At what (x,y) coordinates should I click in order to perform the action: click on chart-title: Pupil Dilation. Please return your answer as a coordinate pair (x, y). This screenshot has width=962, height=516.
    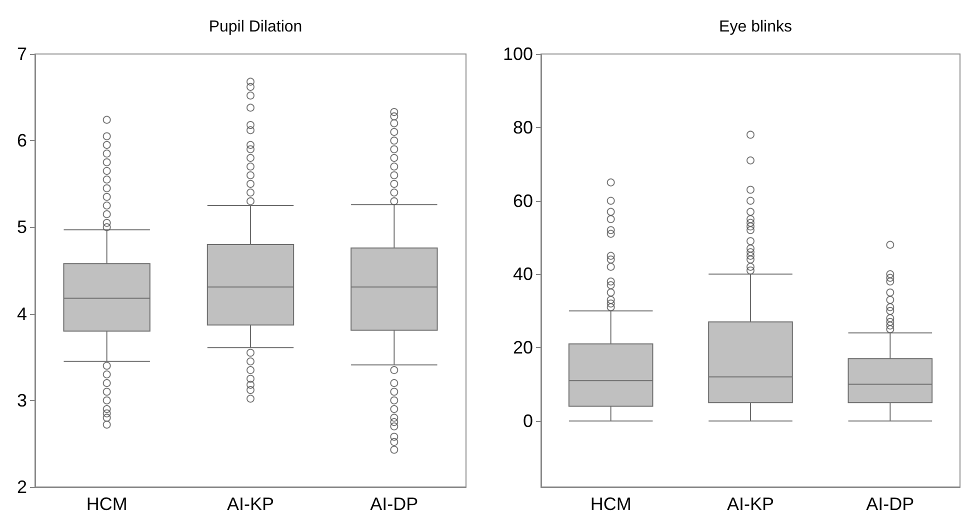
    Looking at the image, I should click on (255, 27).